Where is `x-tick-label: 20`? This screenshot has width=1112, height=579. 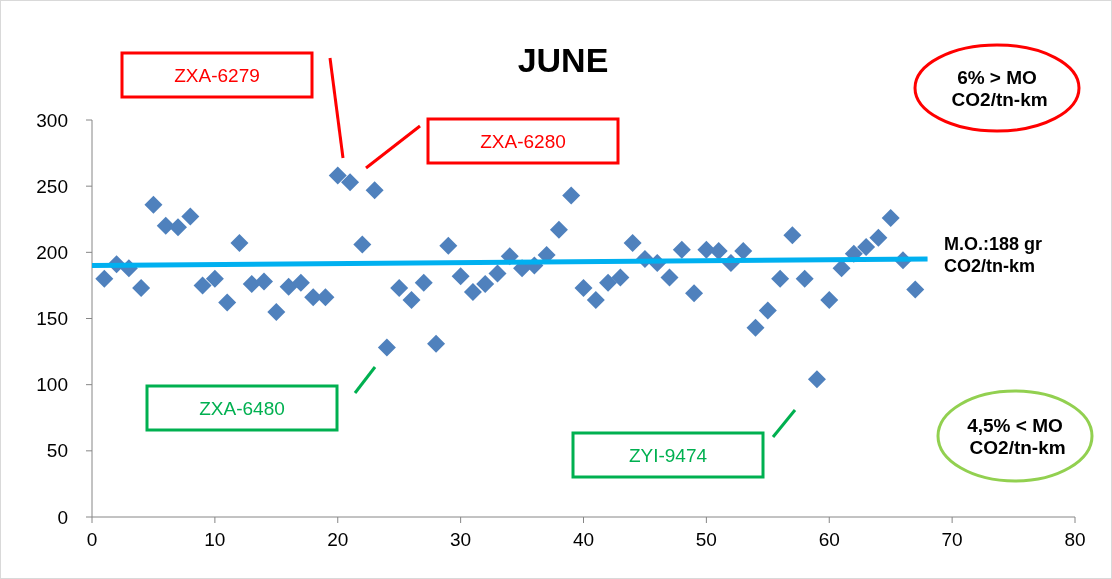 x-tick-label: 20 is located at coordinates (338, 539).